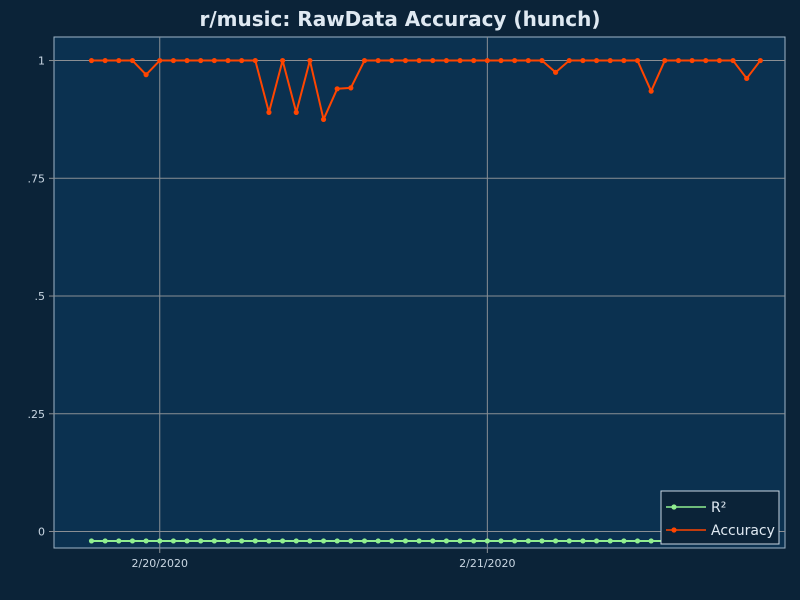  I want to click on legend: R² Accuracy, so click(720, 517).